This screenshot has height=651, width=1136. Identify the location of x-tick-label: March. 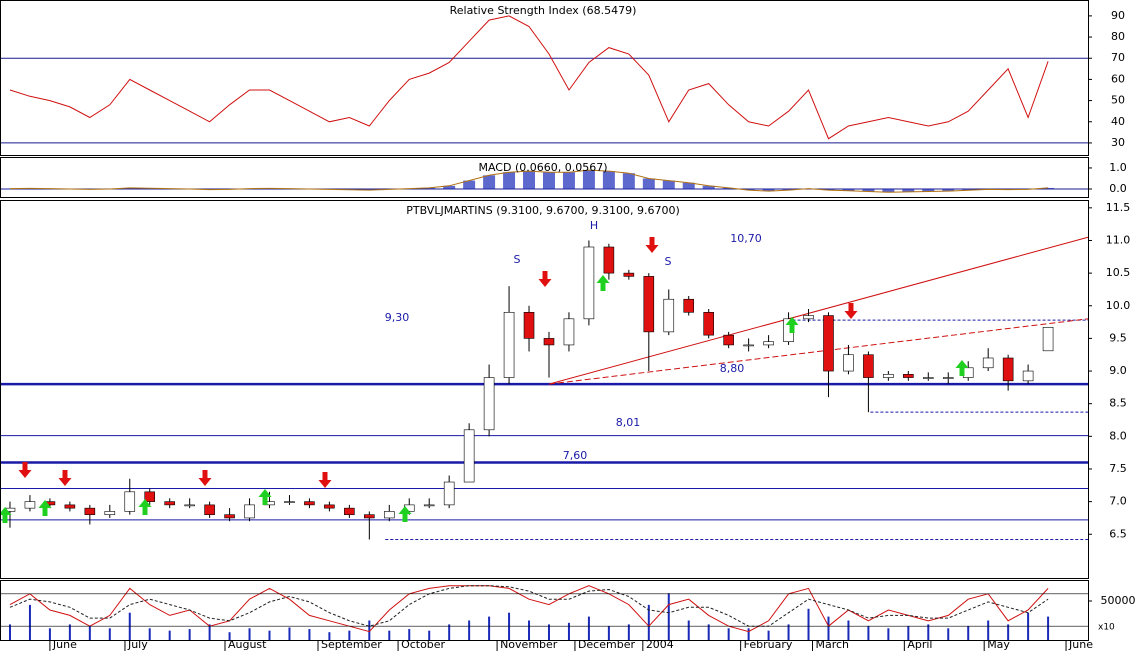
(833, 644).